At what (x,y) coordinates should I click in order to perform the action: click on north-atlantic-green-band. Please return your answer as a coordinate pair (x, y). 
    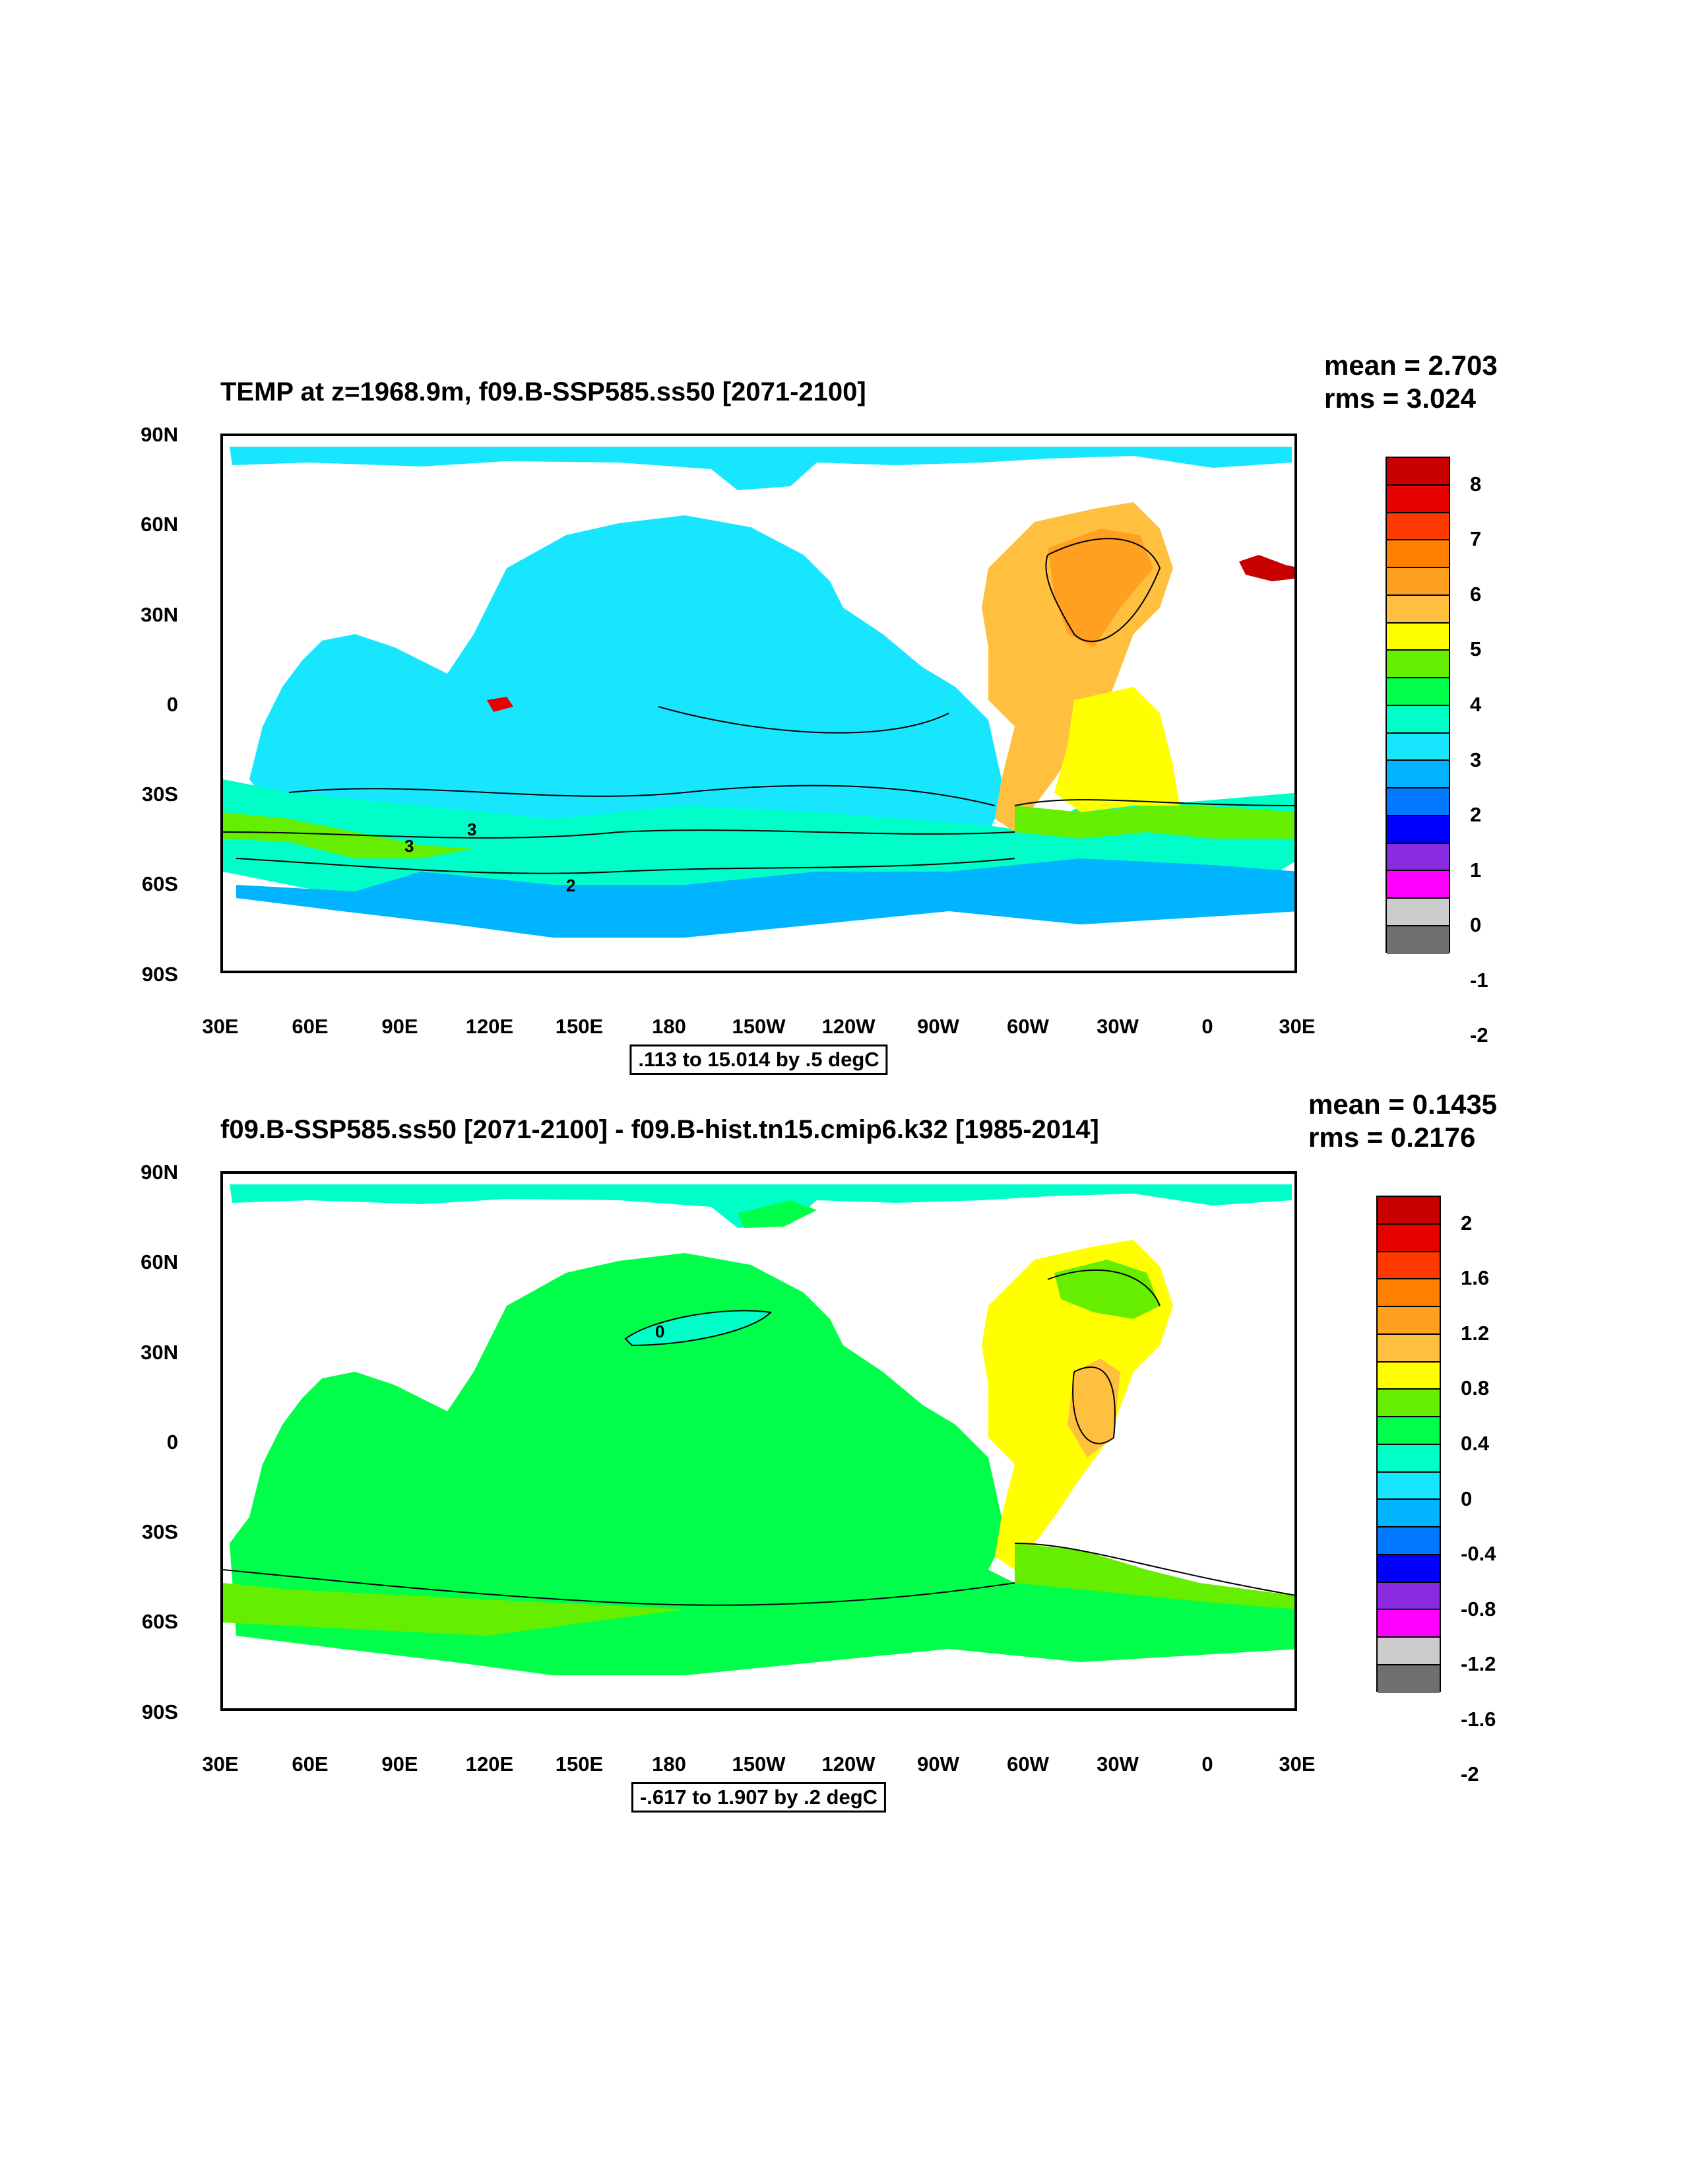
    Looking at the image, I should click on (1107, 1289).